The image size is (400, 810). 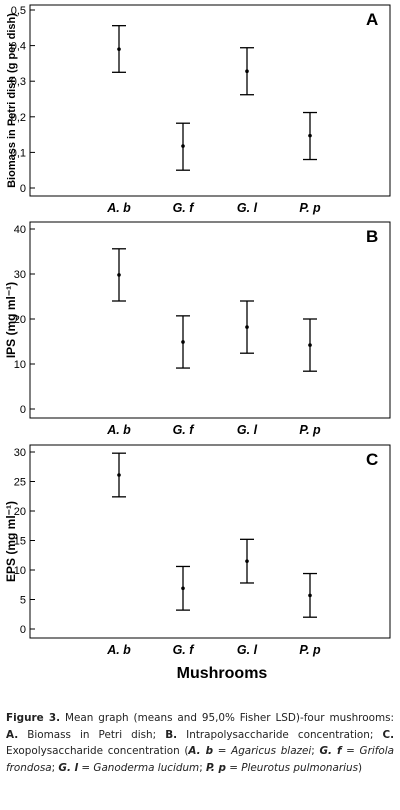 What do you see at coordinates (18, 47) in the screenshot?
I see `y-tick-label: 0,4` at bounding box center [18, 47].